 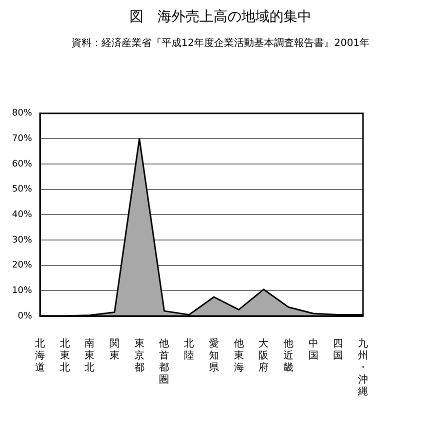 What do you see at coordinates (313, 350) in the screenshot?
I see `x-tick-label: 中国` at bounding box center [313, 350].